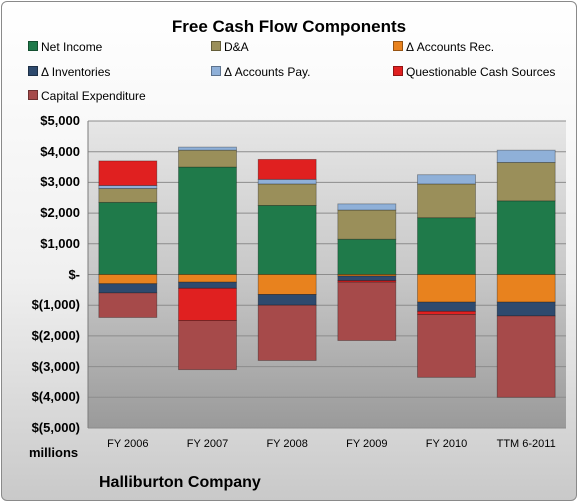 The image size is (578, 503). I want to click on y-tick-label: $-, so click(74, 274).